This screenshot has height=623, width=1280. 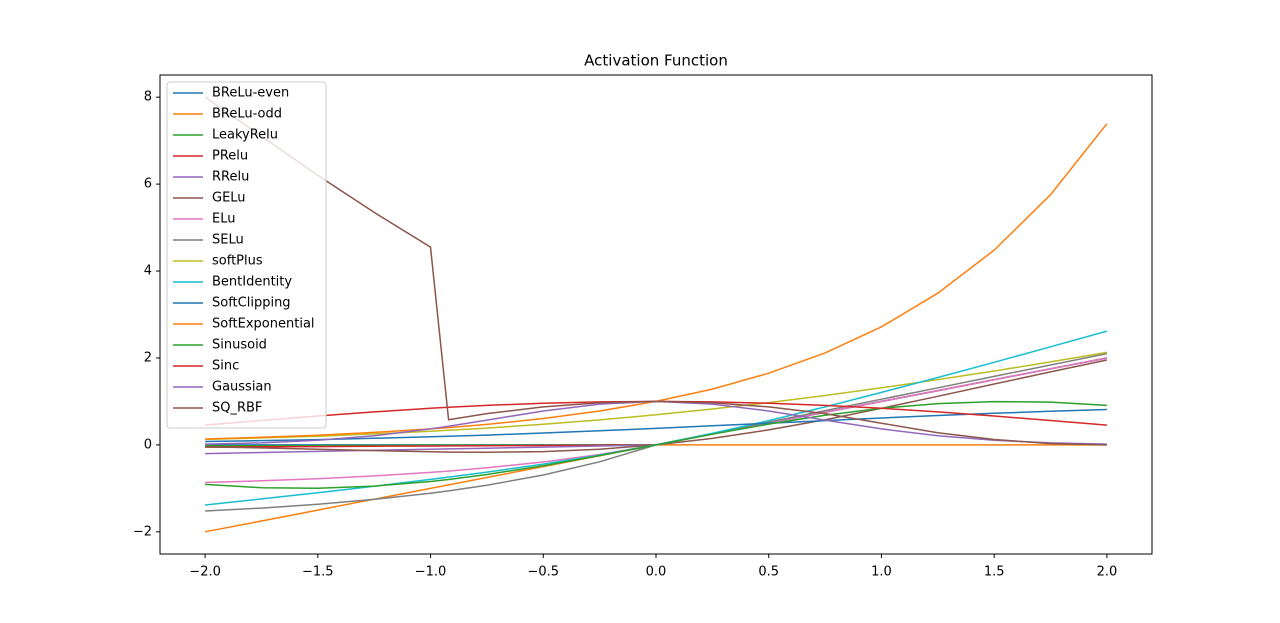 What do you see at coordinates (318, 572) in the screenshot?
I see `x-tick-label: −1.5` at bounding box center [318, 572].